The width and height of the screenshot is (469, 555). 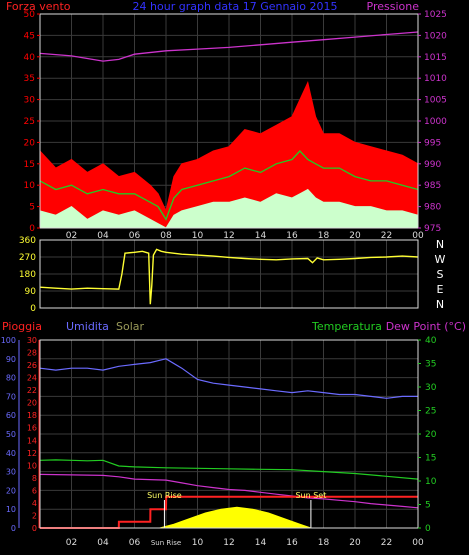 I want to click on wind-x-tick-label: 22, so click(x=386, y=236).